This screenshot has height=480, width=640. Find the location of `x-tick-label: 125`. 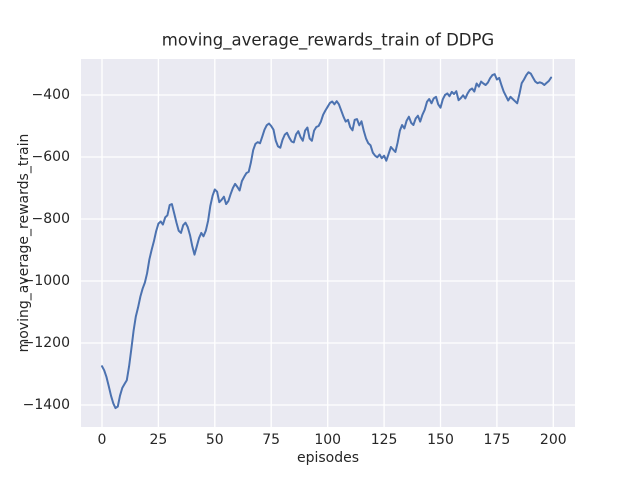

x-tick-label: 125 is located at coordinates (384, 440).